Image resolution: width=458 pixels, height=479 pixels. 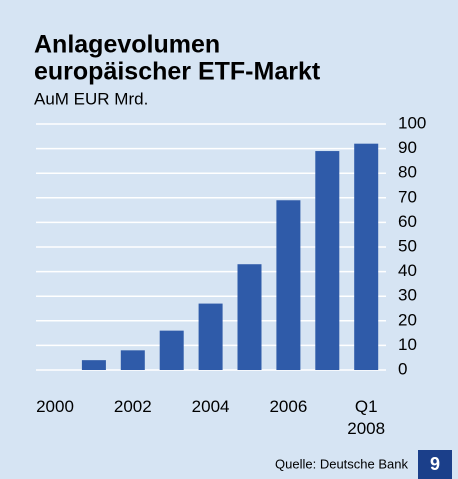 What do you see at coordinates (55, 406) in the screenshot?
I see `x-tick-label: 2000` at bounding box center [55, 406].